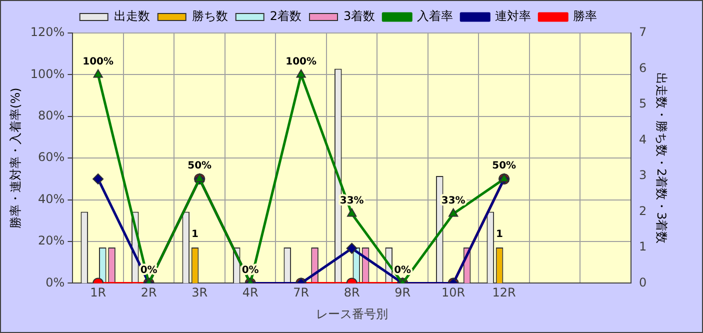 Image resolution: width=703 pixels, height=333 pixels. I want to click on y2-tick-label: 0, so click(642, 282).